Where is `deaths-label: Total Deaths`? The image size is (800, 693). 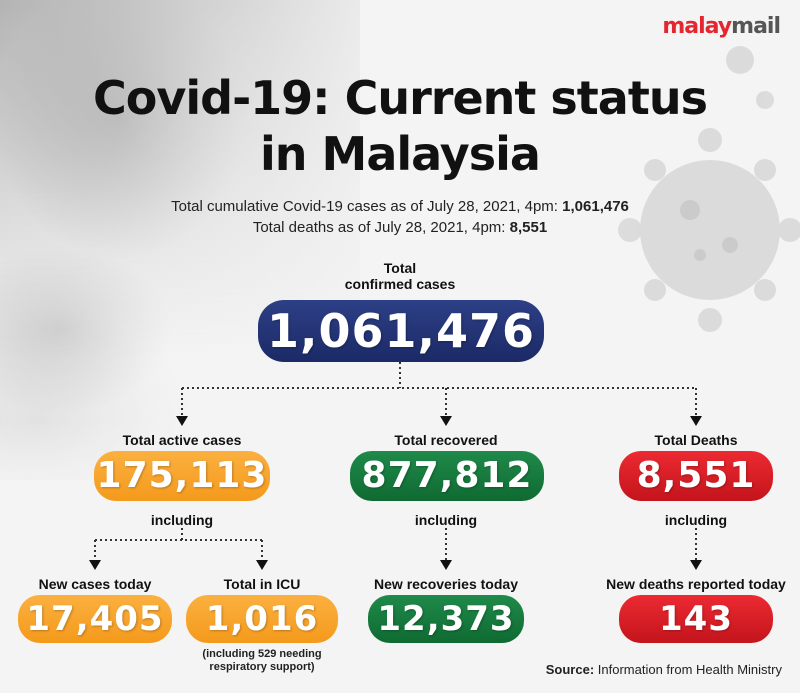
deaths-label: Total Deaths is located at coordinates (696, 440).